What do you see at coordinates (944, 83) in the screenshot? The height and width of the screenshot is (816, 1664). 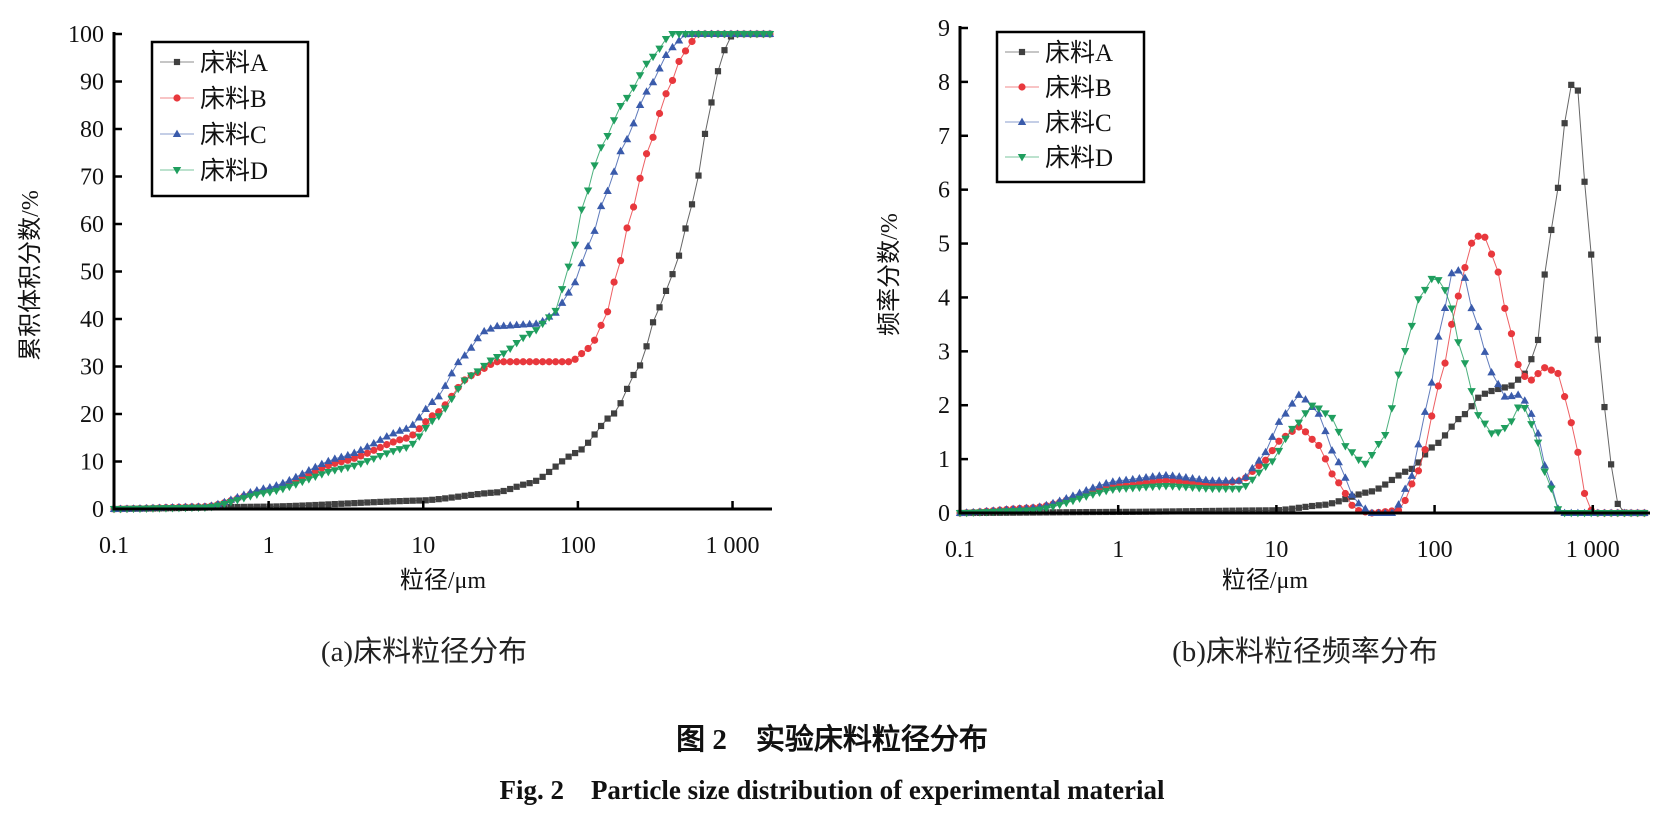 I see `y-tick-label: 8` at bounding box center [944, 83].